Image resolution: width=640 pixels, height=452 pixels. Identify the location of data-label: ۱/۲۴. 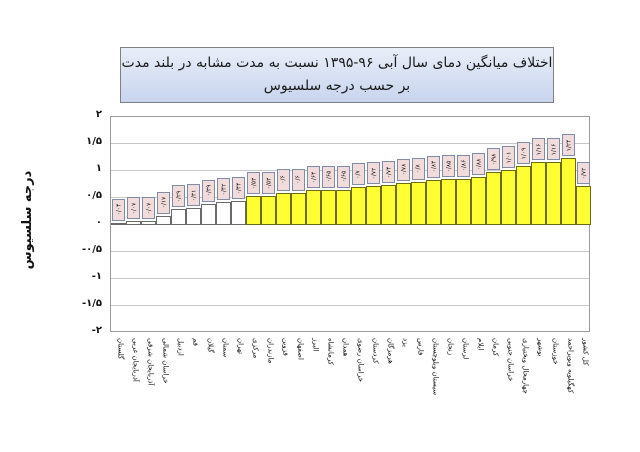
(568, 145).